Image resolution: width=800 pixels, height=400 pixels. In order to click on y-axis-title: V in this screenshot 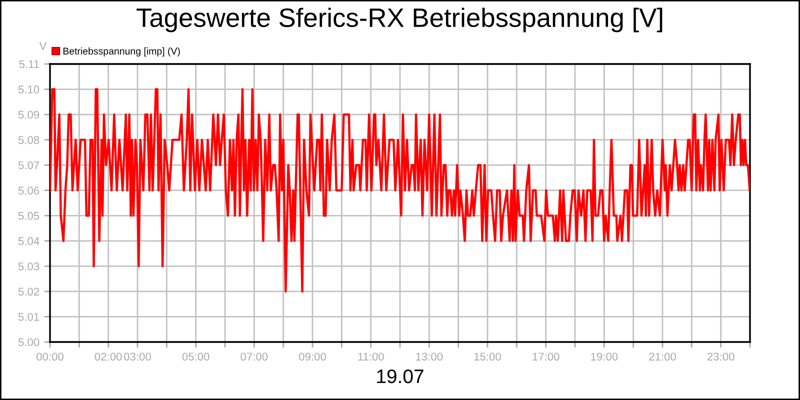, I will do `click(43, 46)`.